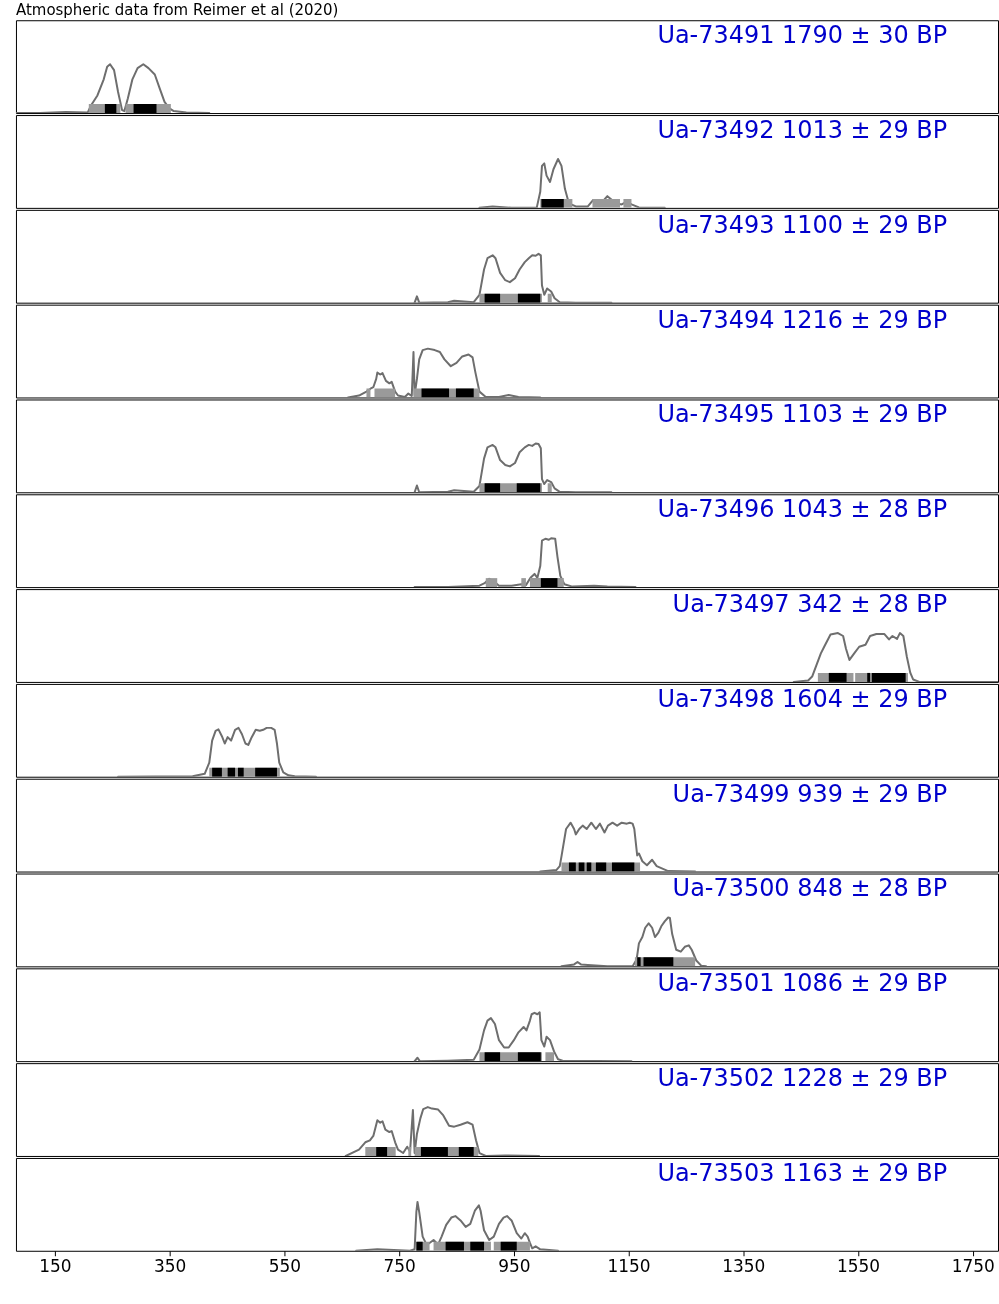 Image resolution: width=999 pixels, height=1304 pixels. What do you see at coordinates (802, 983) in the screenshot?
I see `chart-title: Ua-73501 1086 ± 29 BP` at bounding box center [802, 983].